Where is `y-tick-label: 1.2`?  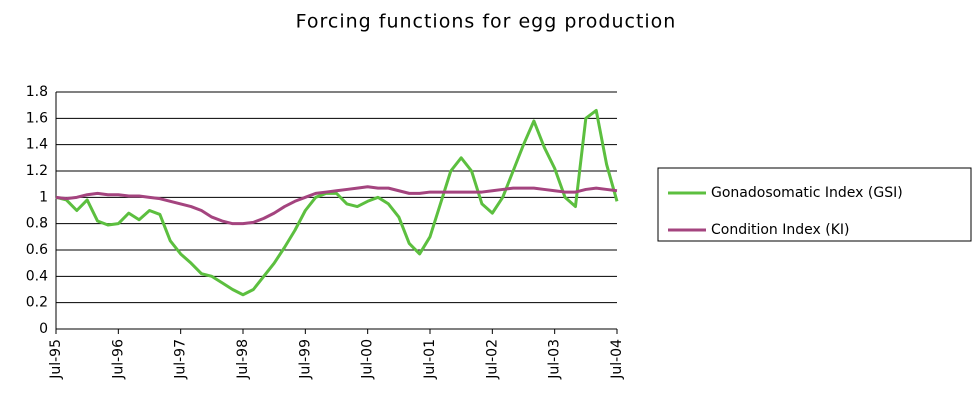
y-tick-label: 1.2 is located at coordinates (37, 171).